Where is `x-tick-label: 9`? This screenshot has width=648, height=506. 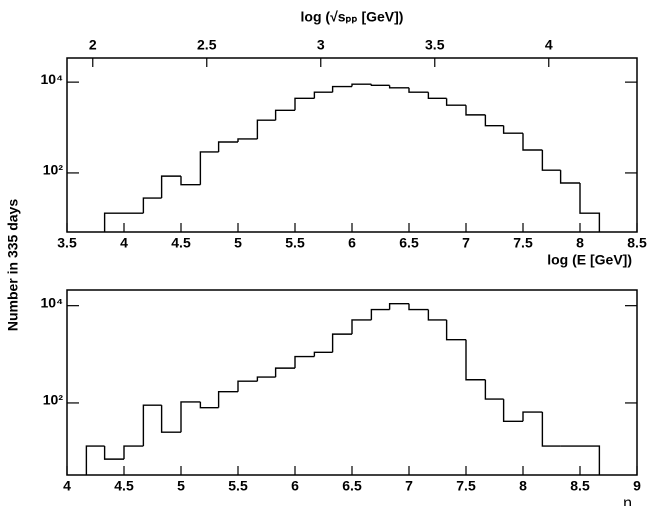
x-tick-label: 9 is located at coordinates (637, 486).